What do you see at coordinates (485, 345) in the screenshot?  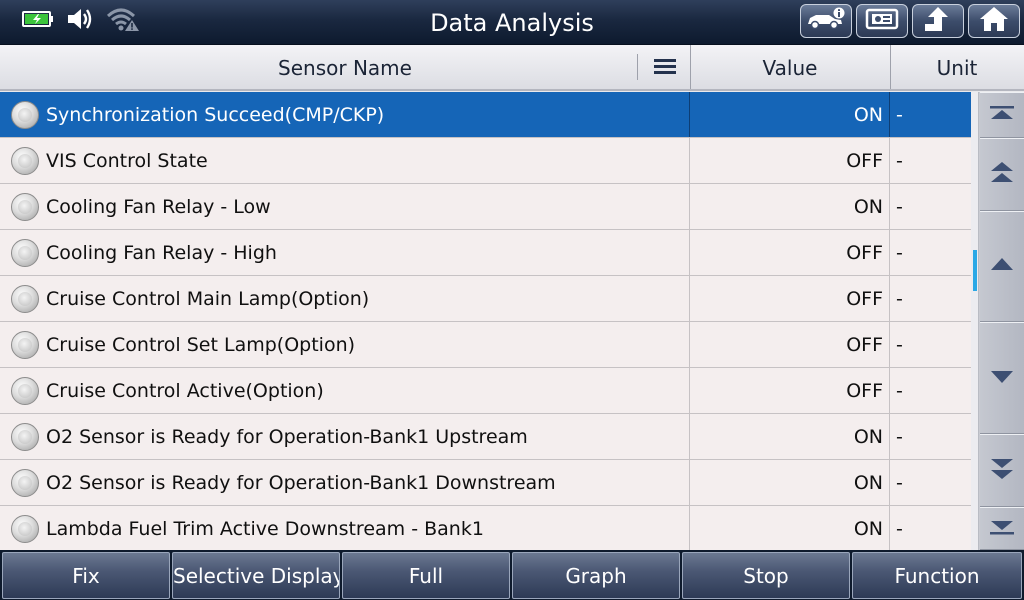 I see `table-row: Cruise Control Set Lamp(Option) OFF -` at bounding box center [485, 345].